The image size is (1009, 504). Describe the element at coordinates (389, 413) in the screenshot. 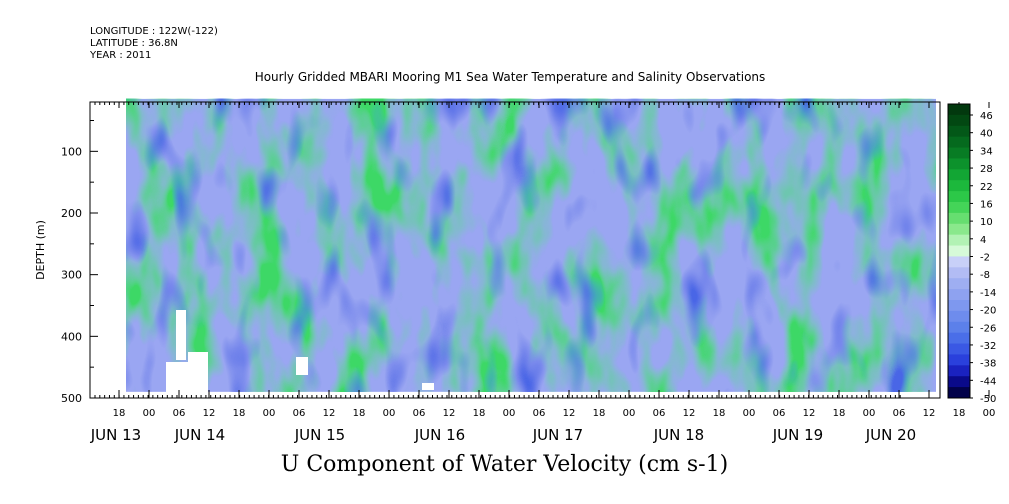

I see `x-tick-label-9: 00` at that location.